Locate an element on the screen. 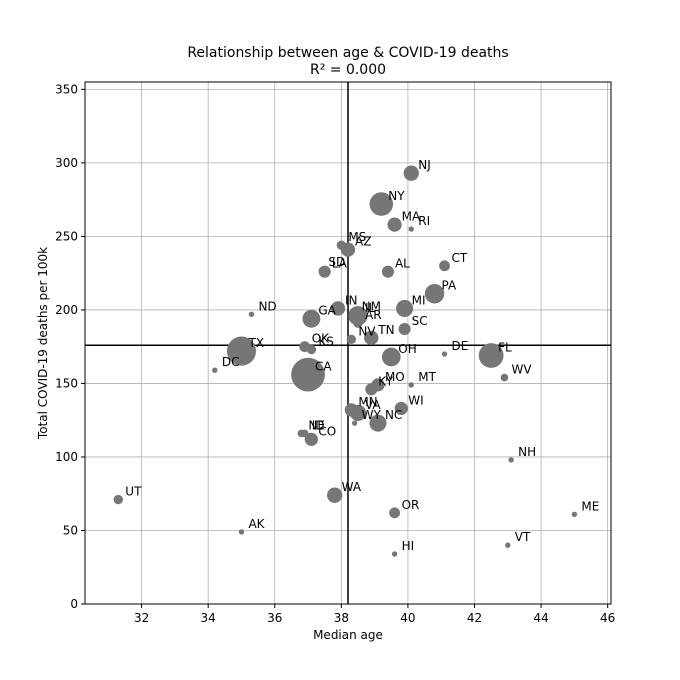 This screenshot has height=680, width=680. point-label-az: AZ is located at coordinates (363, 242).